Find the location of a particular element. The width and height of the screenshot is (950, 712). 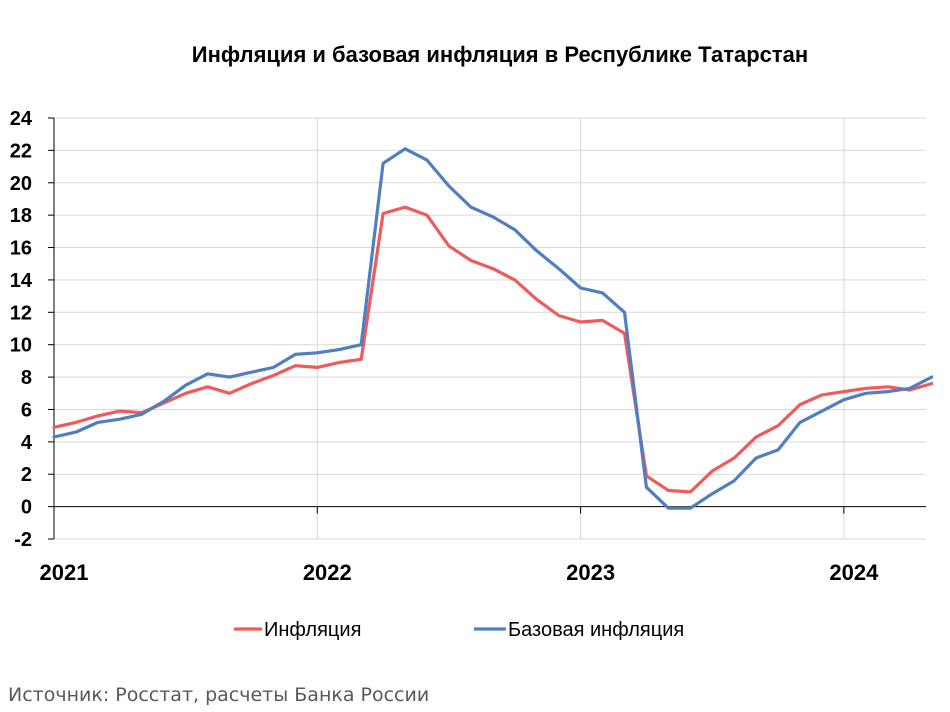

source-note: Источник: Росстат, расчеты Банка России is located at coordinates (219, 695).